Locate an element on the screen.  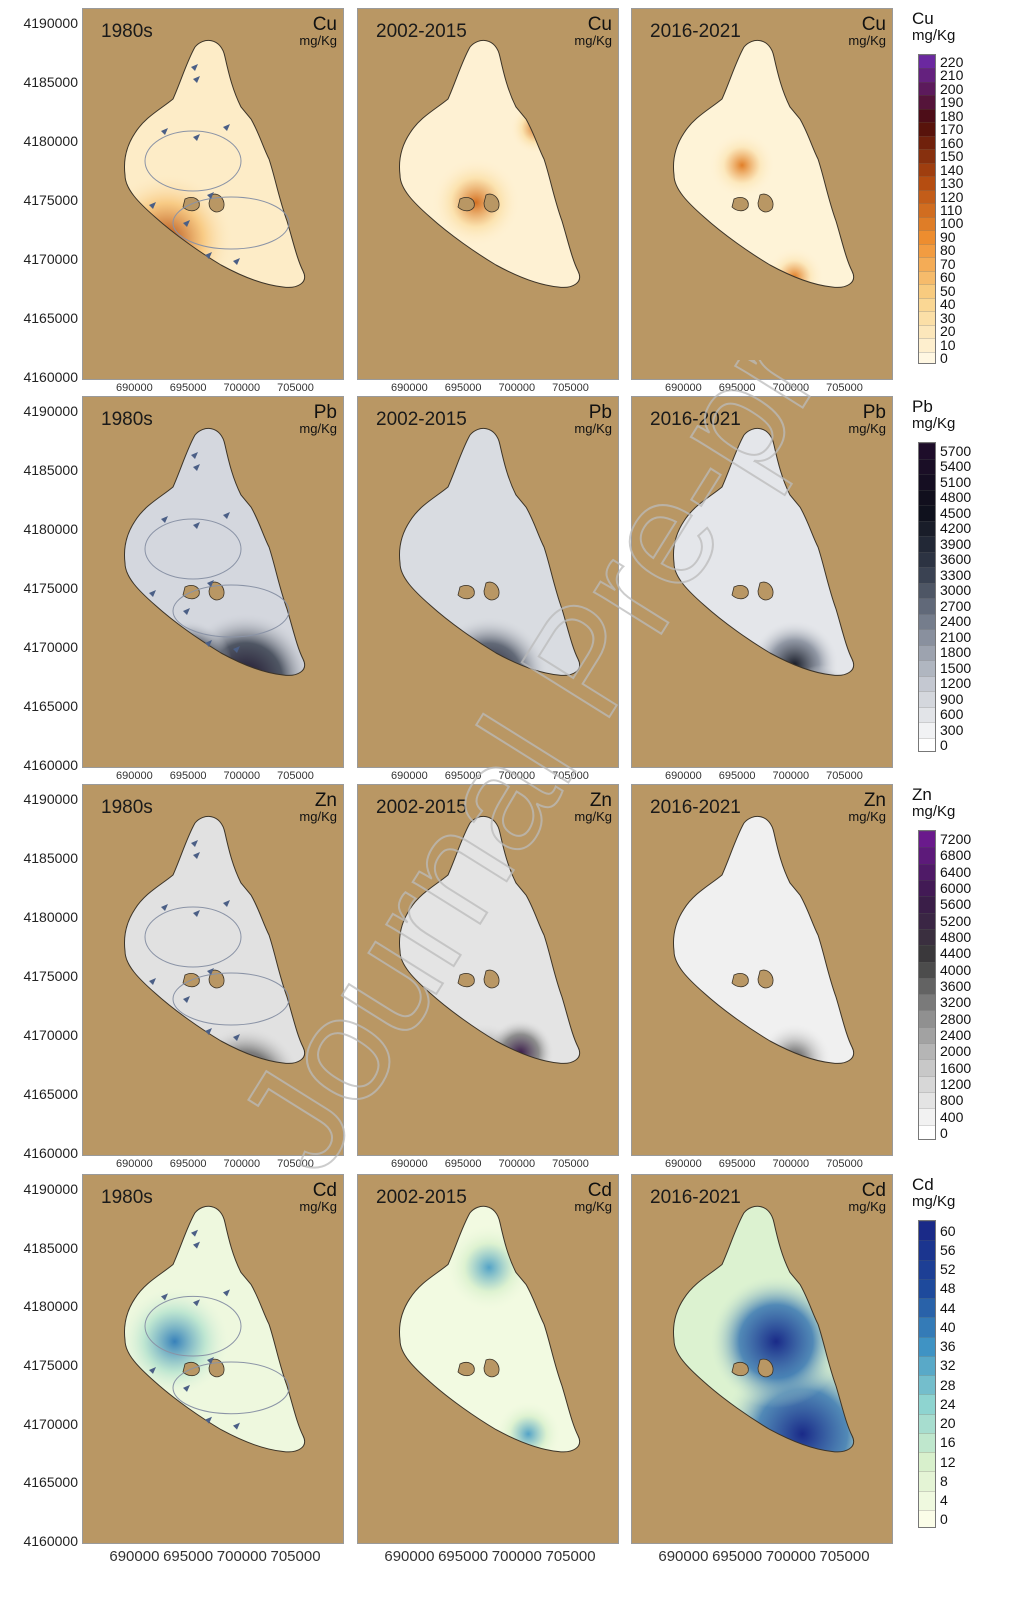
legend-color-ramp is located at coordinates (927, 209).